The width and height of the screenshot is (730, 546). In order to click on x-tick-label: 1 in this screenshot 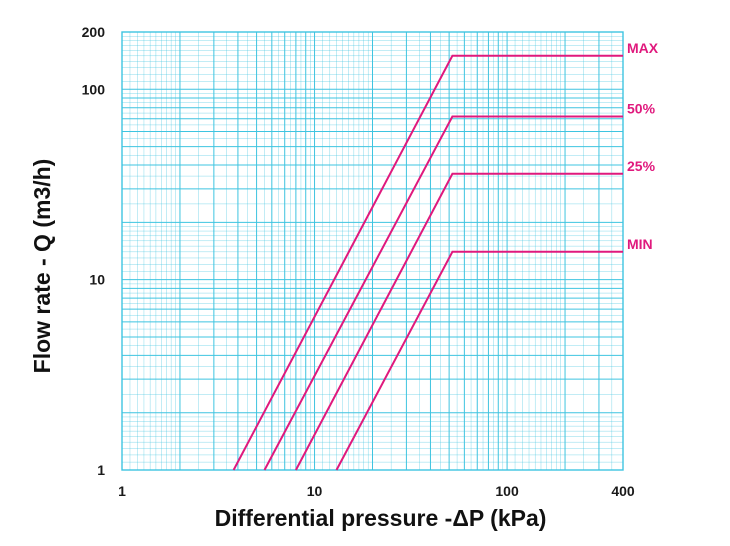, I will do `click(122, 491)`.